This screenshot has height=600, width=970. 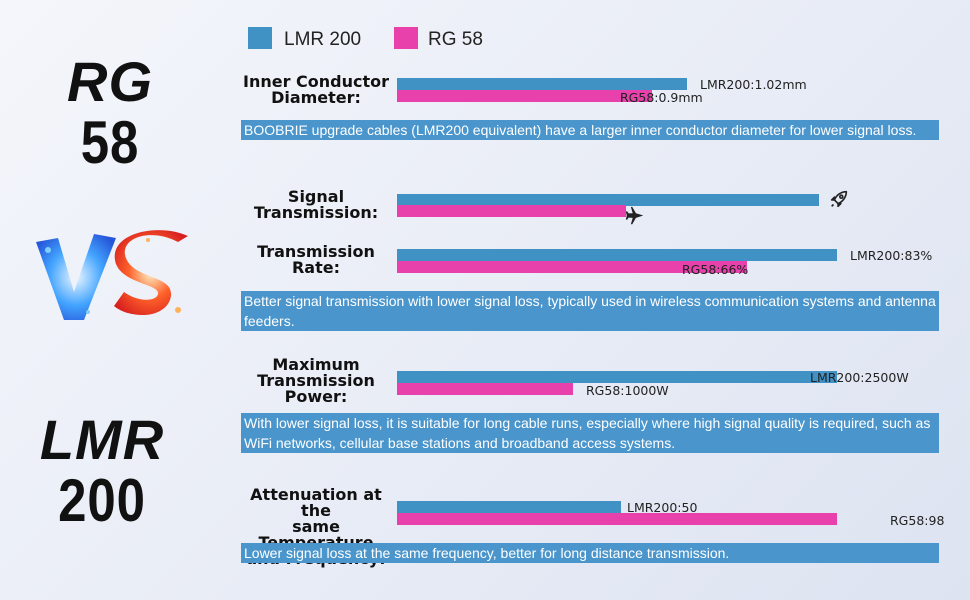 I want to click on title-lmr200: LMR 200, so click(x=102, y=471).